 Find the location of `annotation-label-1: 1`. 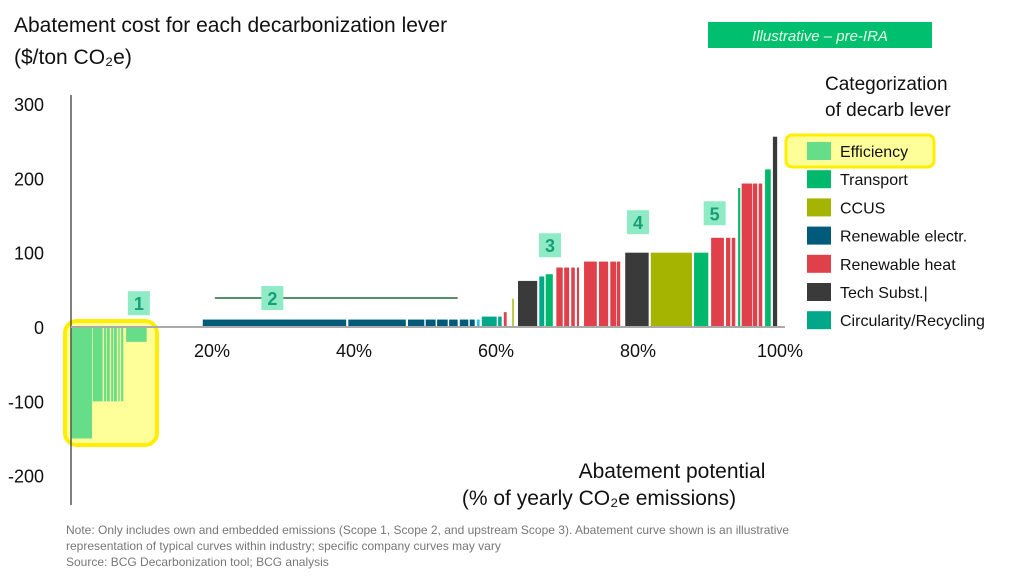

annotation-label-1: 1 is located at coordinates (139, 304).